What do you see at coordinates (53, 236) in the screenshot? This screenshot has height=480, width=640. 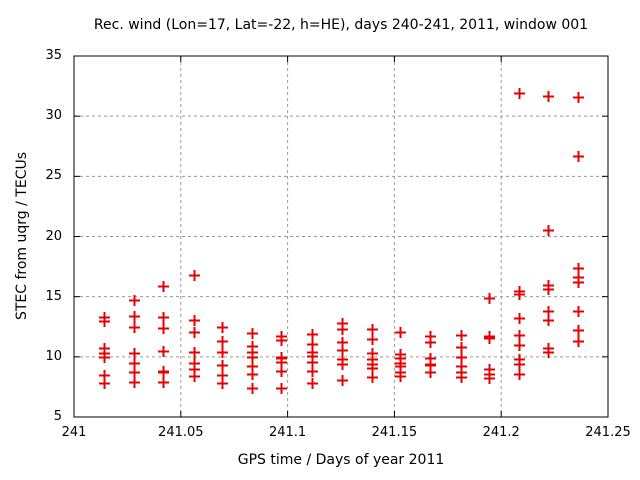 I see `y-tick-label: 20` at bounding box center [53, 236].